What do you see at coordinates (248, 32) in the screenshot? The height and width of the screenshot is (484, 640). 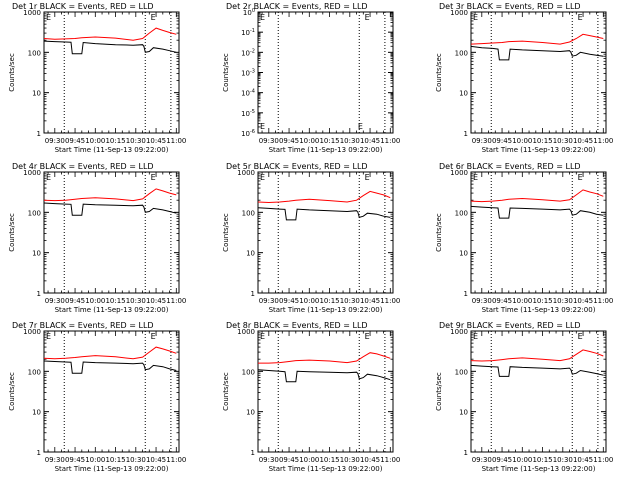 I see `y-tick-label: 10⁻¹` at bounding box center [248, 32].